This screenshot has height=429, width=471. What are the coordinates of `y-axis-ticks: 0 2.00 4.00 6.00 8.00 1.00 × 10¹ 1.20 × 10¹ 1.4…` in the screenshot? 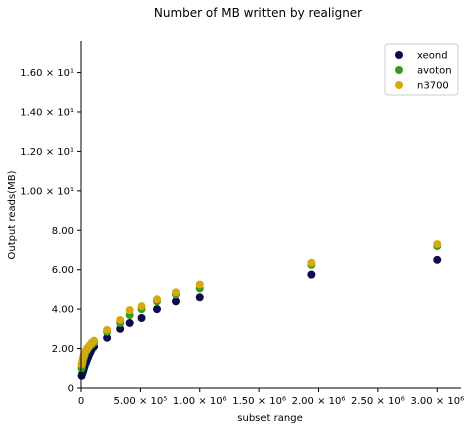 It's located at (50, 231).